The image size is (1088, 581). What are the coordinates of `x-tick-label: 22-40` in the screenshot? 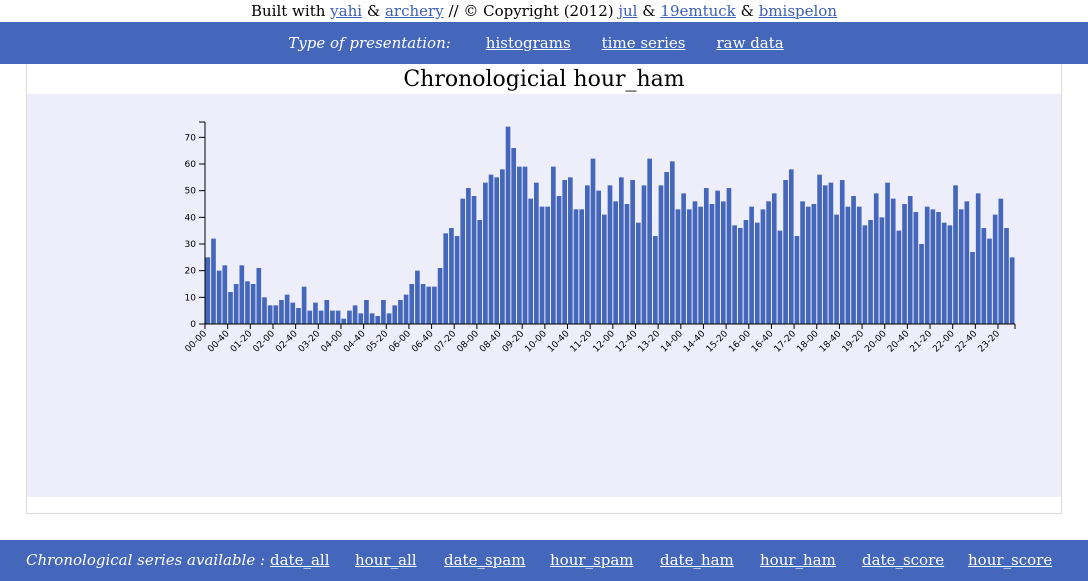 It's located at (967, 342).